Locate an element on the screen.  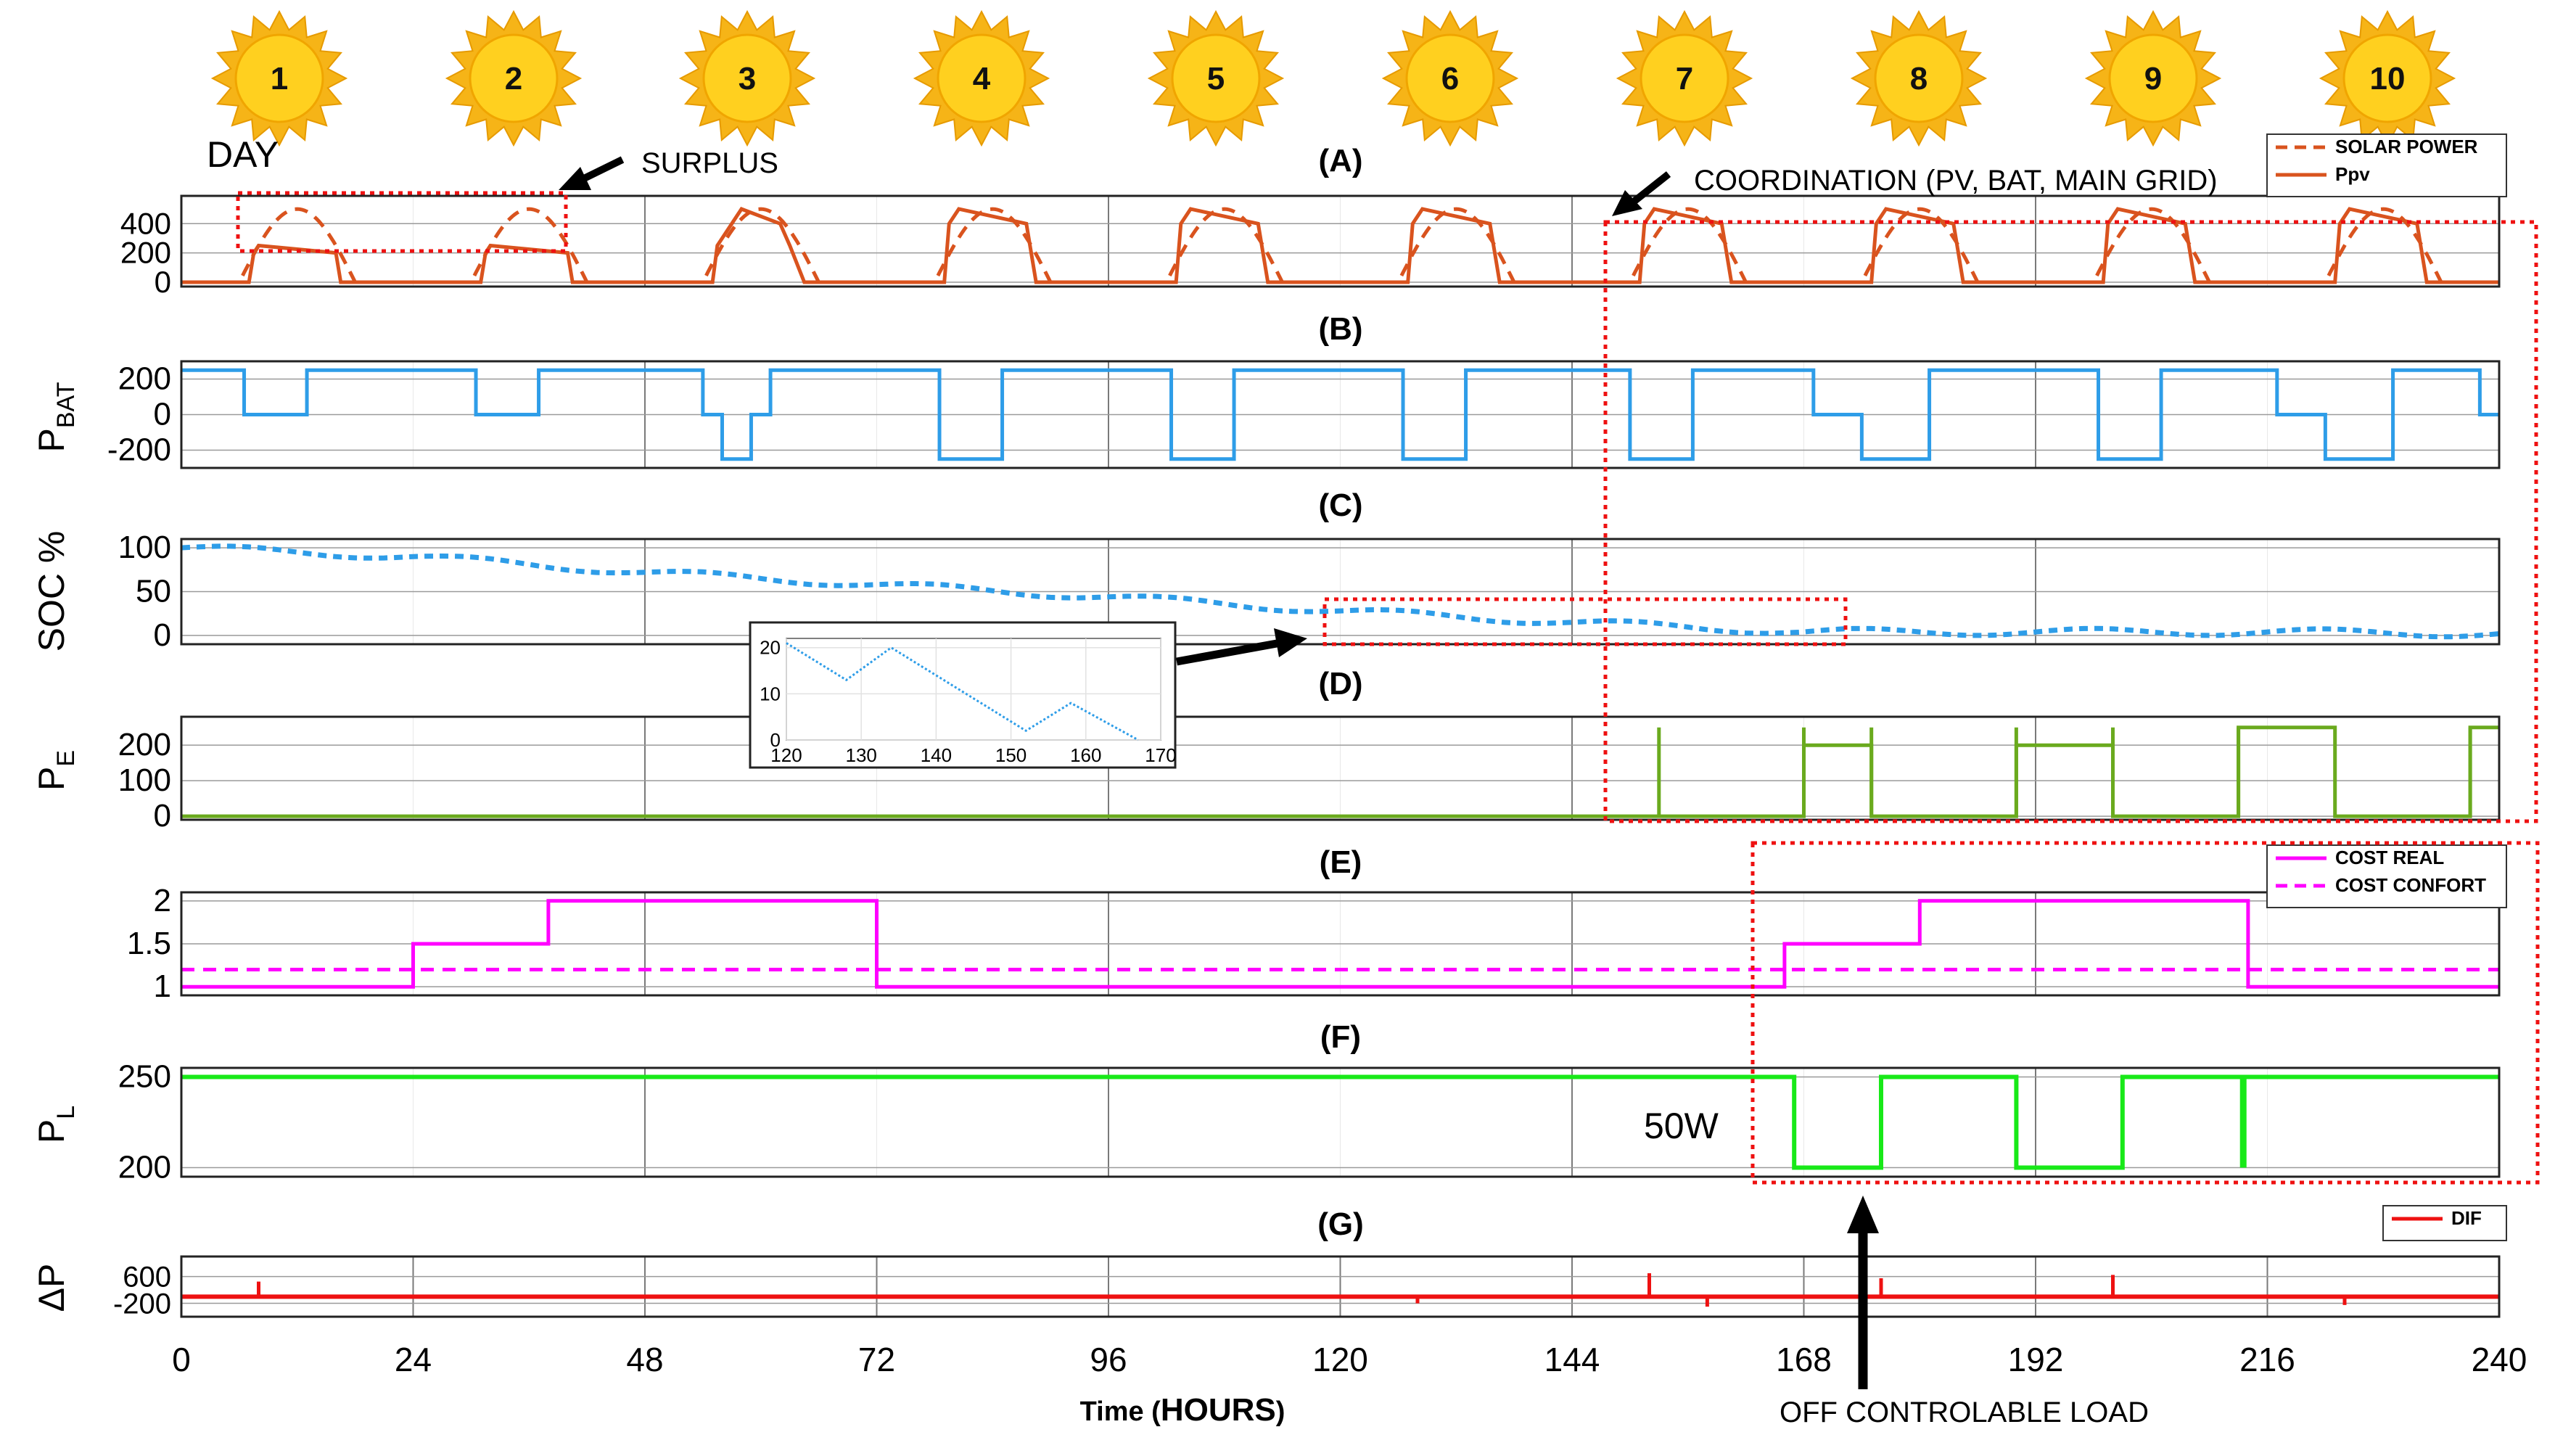
day-number: 6 is located at coordinates (1450, 78).